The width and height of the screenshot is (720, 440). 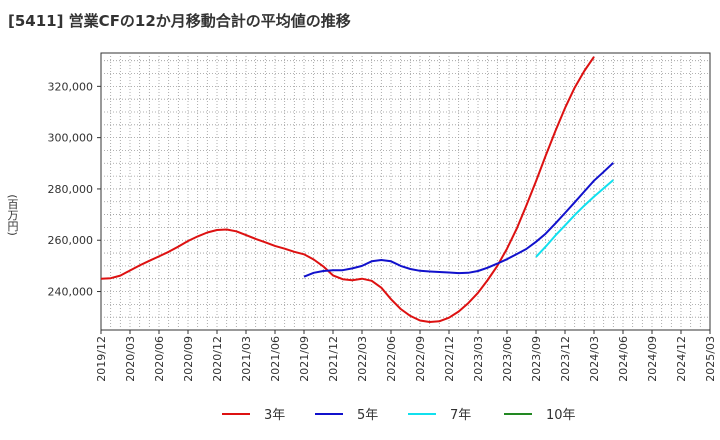 I want to click on y-tick-label: 300,000, so click(x=71, y=138).